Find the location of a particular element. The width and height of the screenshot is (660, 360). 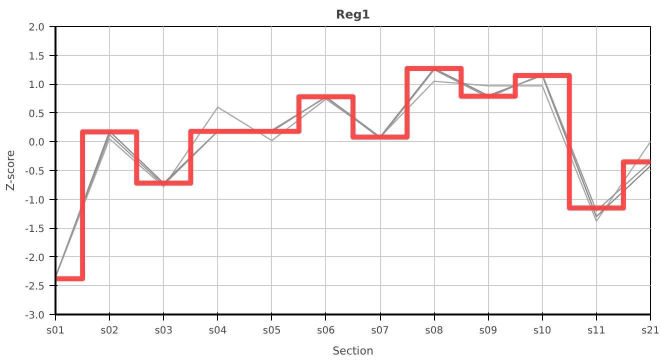

x-tick-label: s21 is located at coordinates (651, 331).